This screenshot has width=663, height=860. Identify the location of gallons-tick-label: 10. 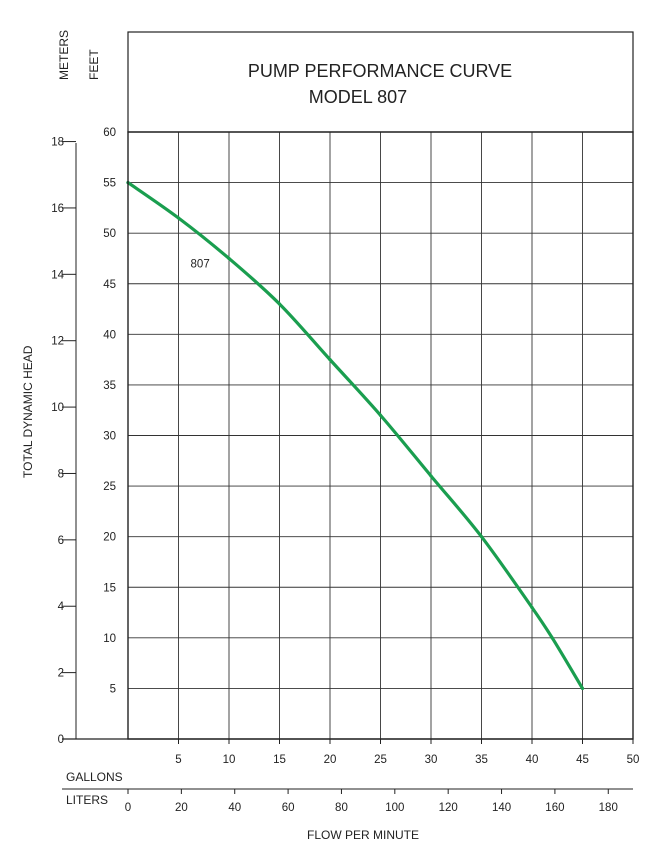
(229, 760).